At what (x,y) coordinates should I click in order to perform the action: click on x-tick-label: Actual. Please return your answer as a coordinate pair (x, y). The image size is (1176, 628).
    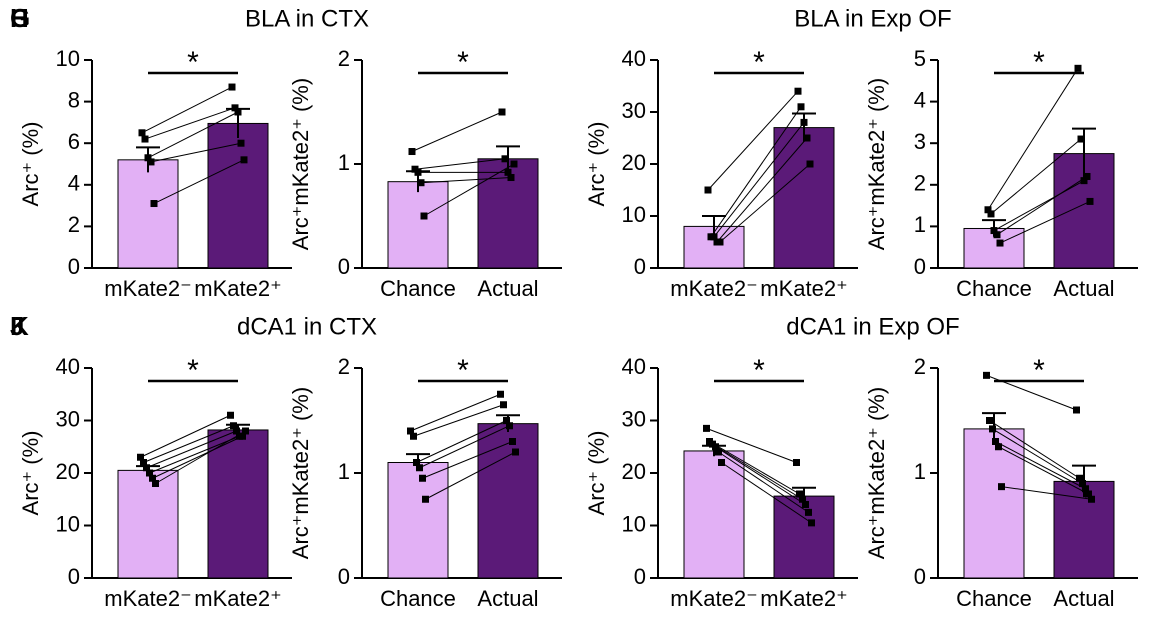
    Looking at the image, I should click on (507, 598).